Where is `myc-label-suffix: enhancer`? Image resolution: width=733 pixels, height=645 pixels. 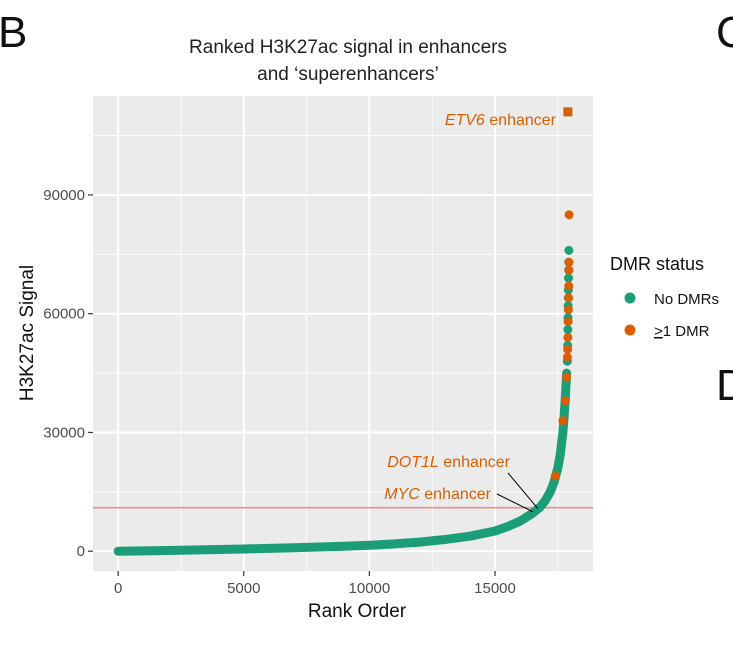
myc-label-suffix: enhancer is located at coordinates (456, 494).